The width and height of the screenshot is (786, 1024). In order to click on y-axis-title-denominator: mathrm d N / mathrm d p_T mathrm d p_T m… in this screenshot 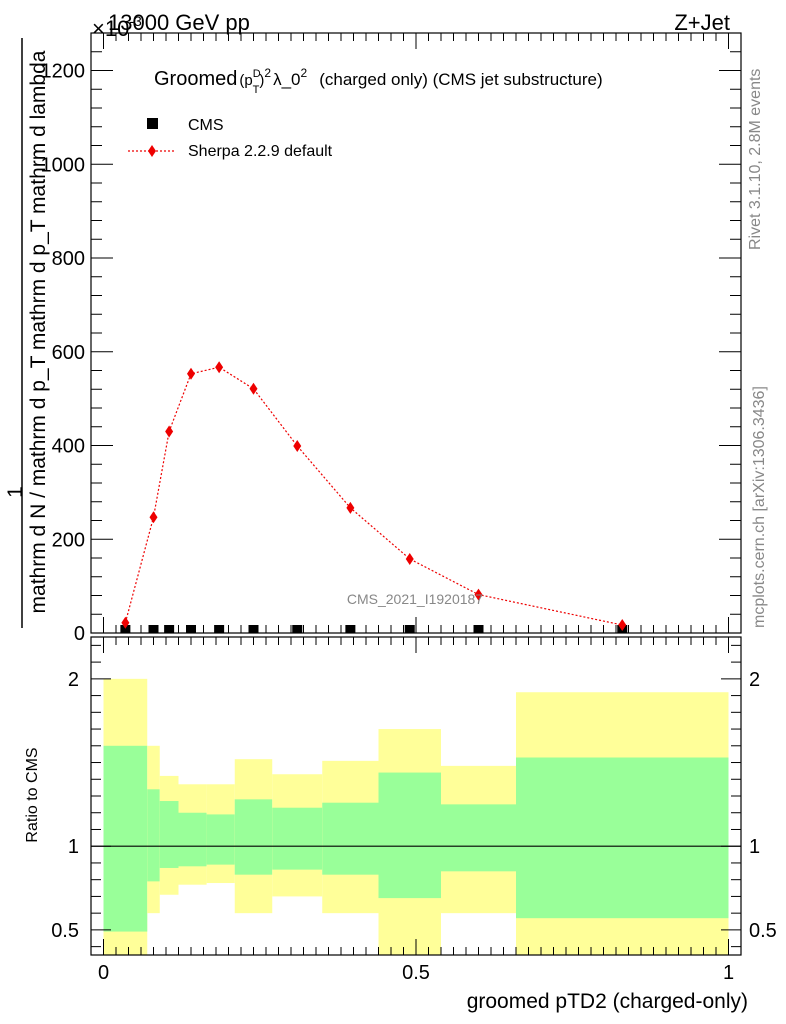, I will do `click(38, 331)`.